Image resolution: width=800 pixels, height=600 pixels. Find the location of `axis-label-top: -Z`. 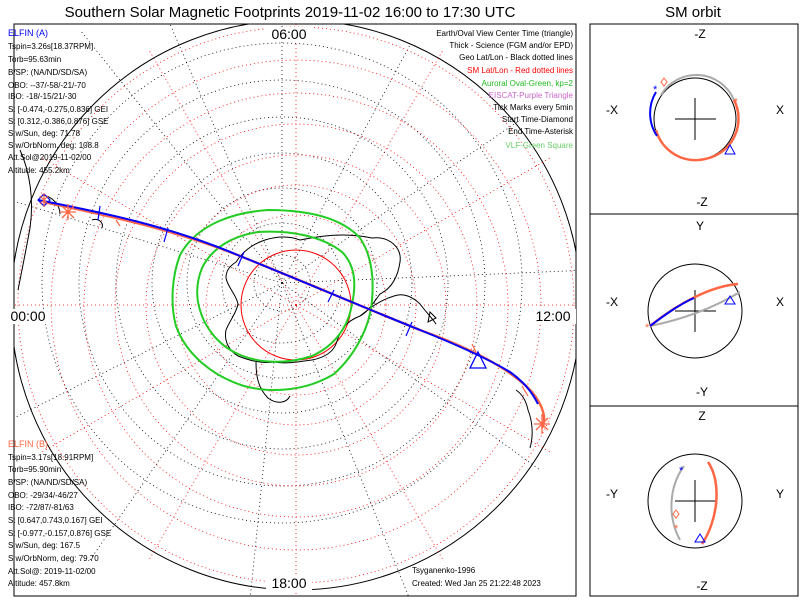

axis-label-top: -Z is located at coordinates (699, 34).